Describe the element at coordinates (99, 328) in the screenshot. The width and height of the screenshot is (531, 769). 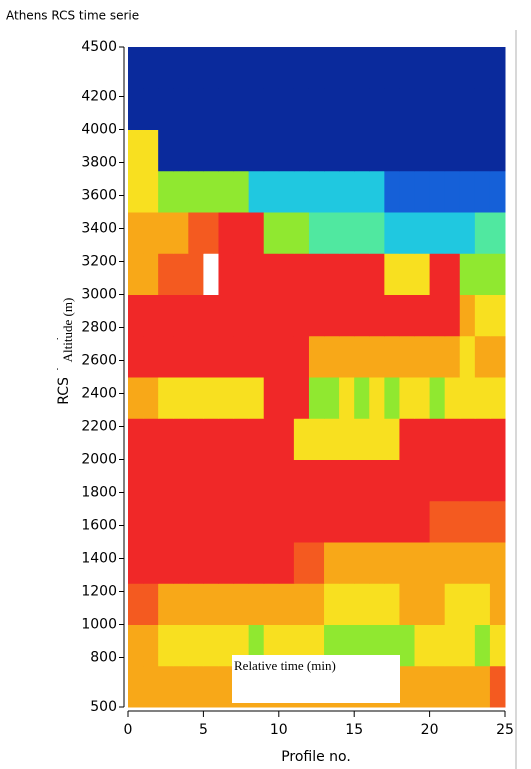
I see `y-tick-label: 2800` at that location.